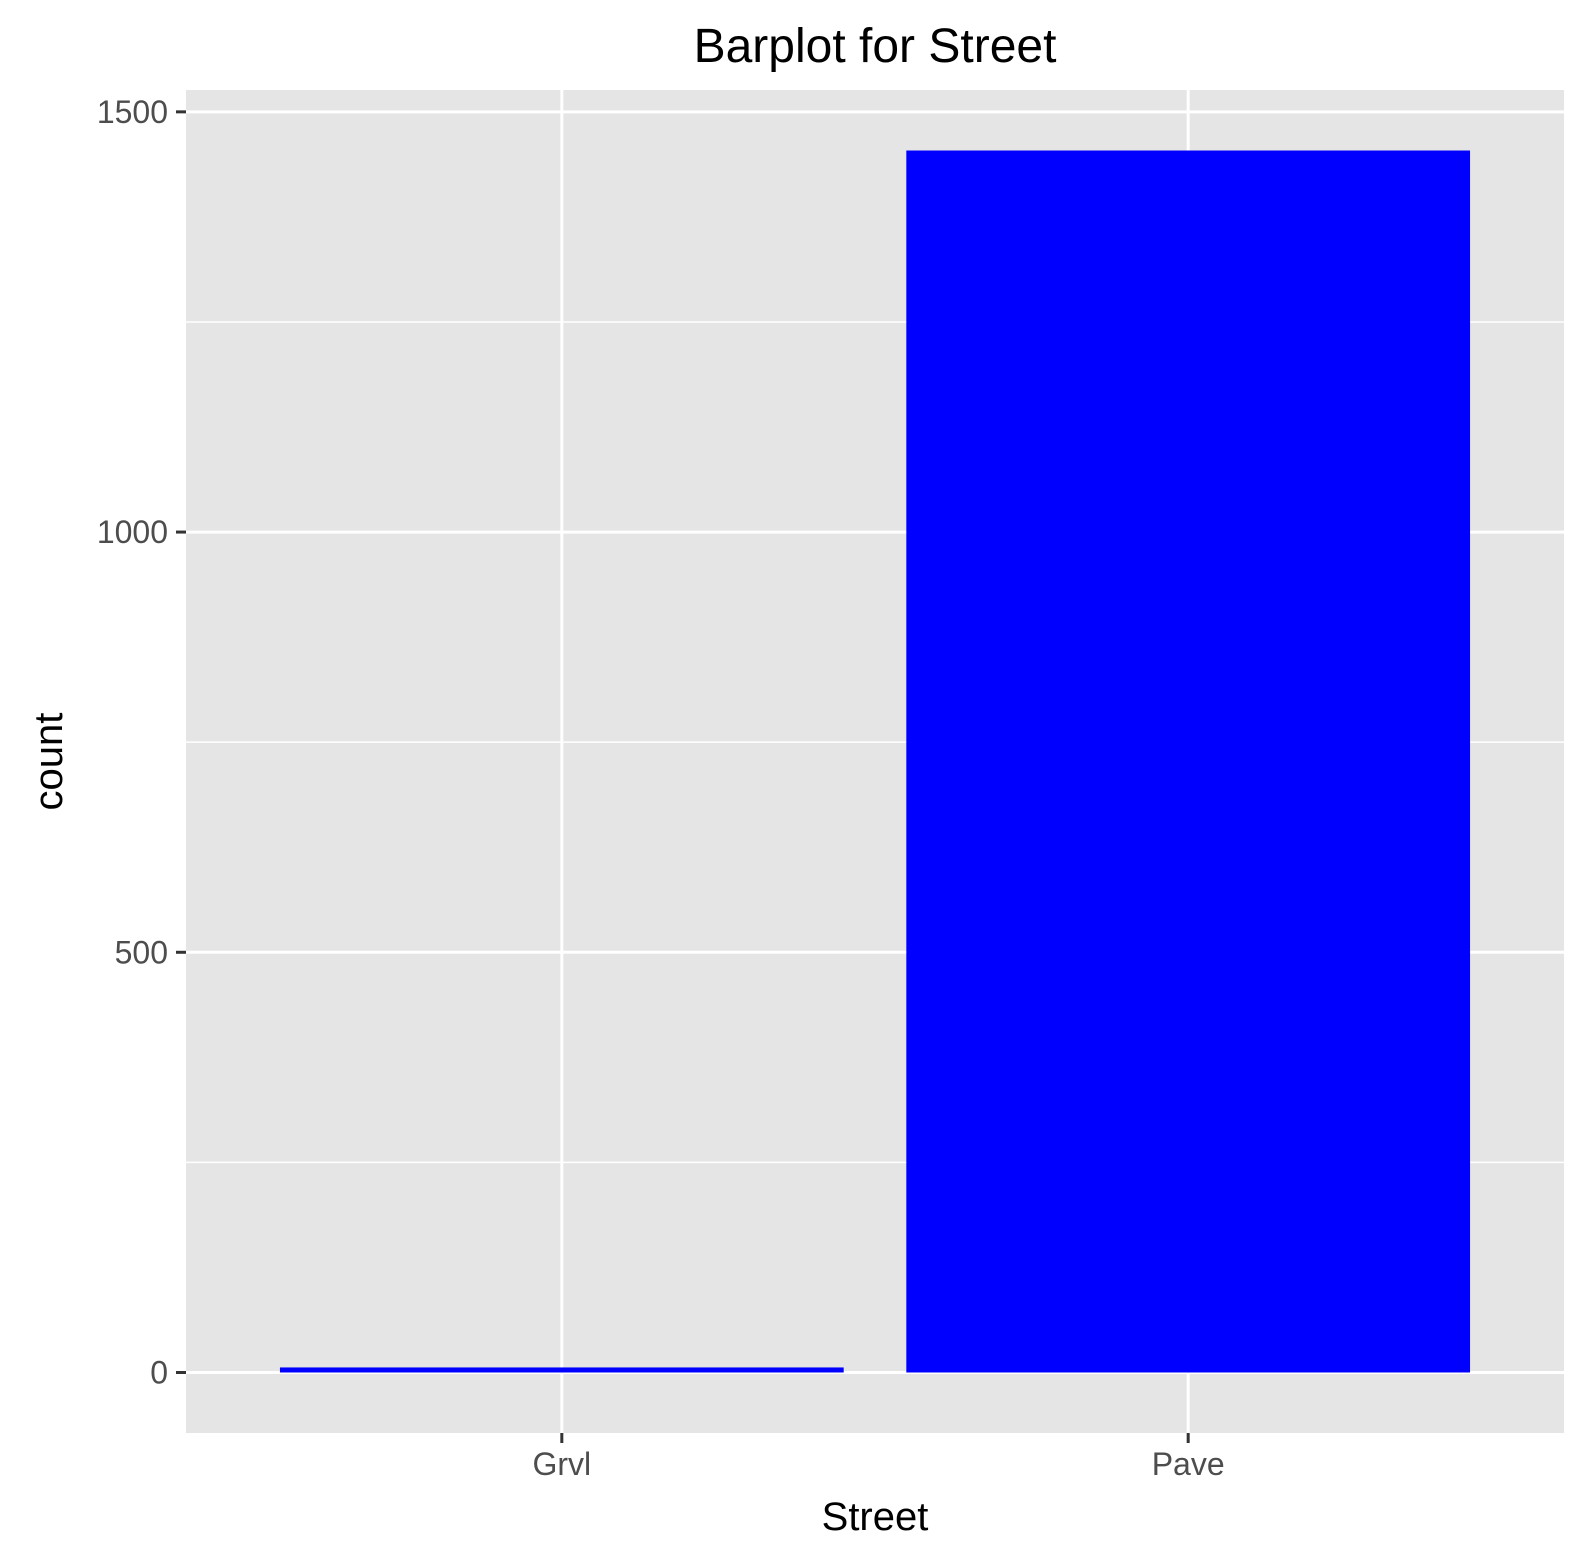  What do you see at coordinates (561, 1370) in the screenshot?
I see `bar-grvl` at bounding box center [561, 1370].